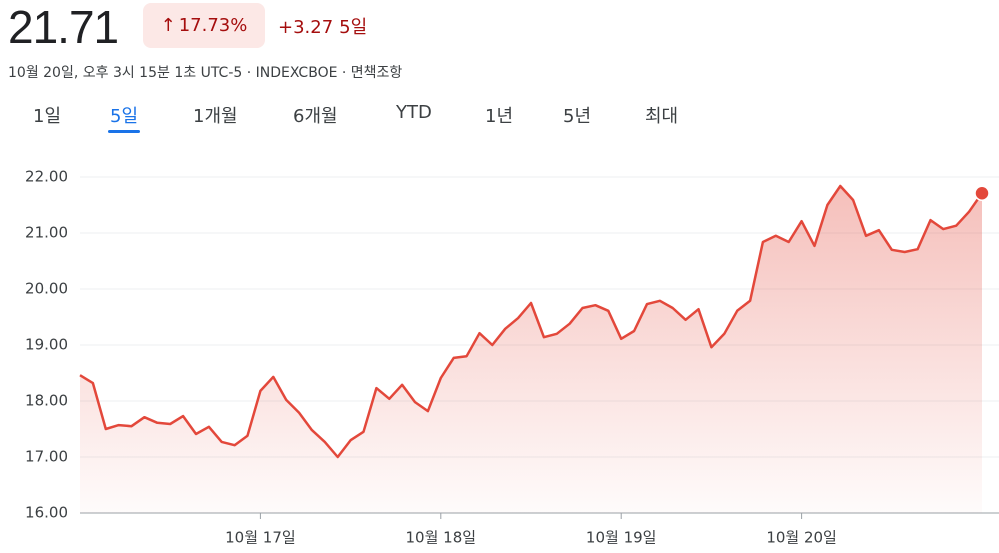 This screenshot has width=999, height=553. Describe the element at coordinates (46, 177) in the screenshot. I see `y-tick-label: 22.00` at that location.